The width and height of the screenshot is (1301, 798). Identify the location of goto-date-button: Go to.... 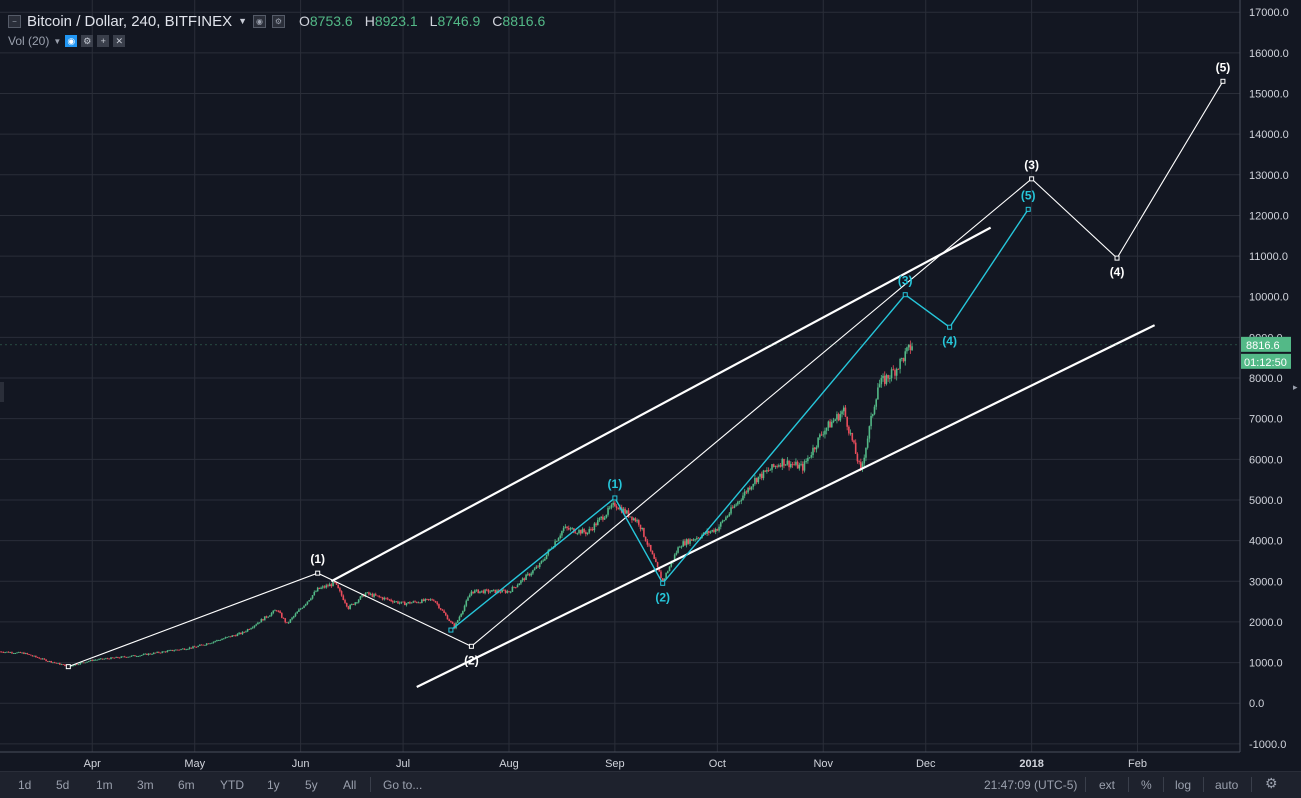
(403, 785).